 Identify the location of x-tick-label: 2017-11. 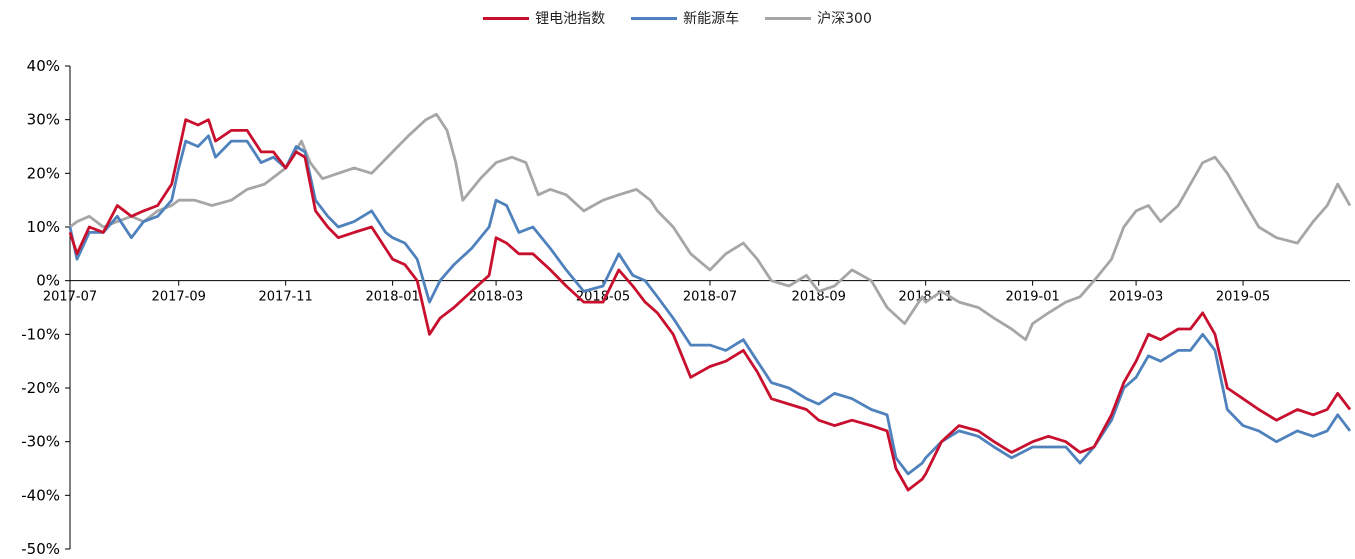
(286, 297).